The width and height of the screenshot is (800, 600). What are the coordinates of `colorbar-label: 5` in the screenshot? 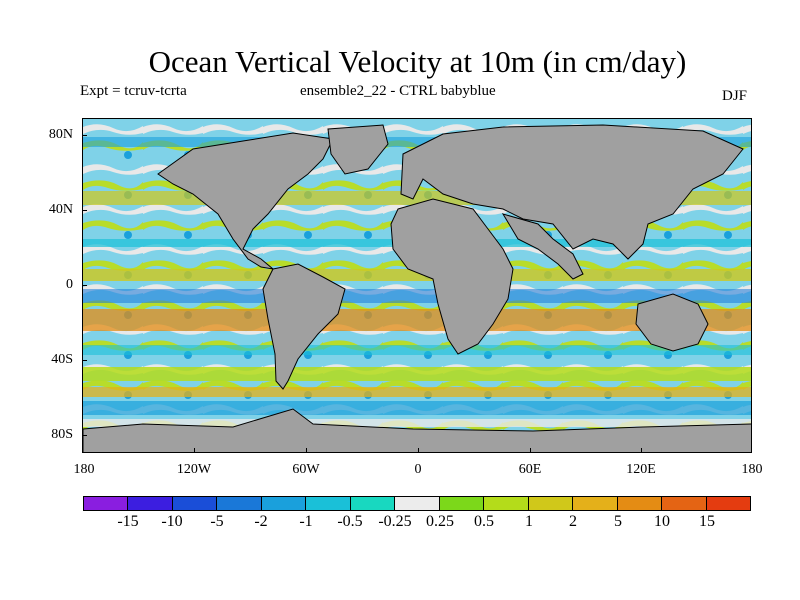 It's located at (618, 521).